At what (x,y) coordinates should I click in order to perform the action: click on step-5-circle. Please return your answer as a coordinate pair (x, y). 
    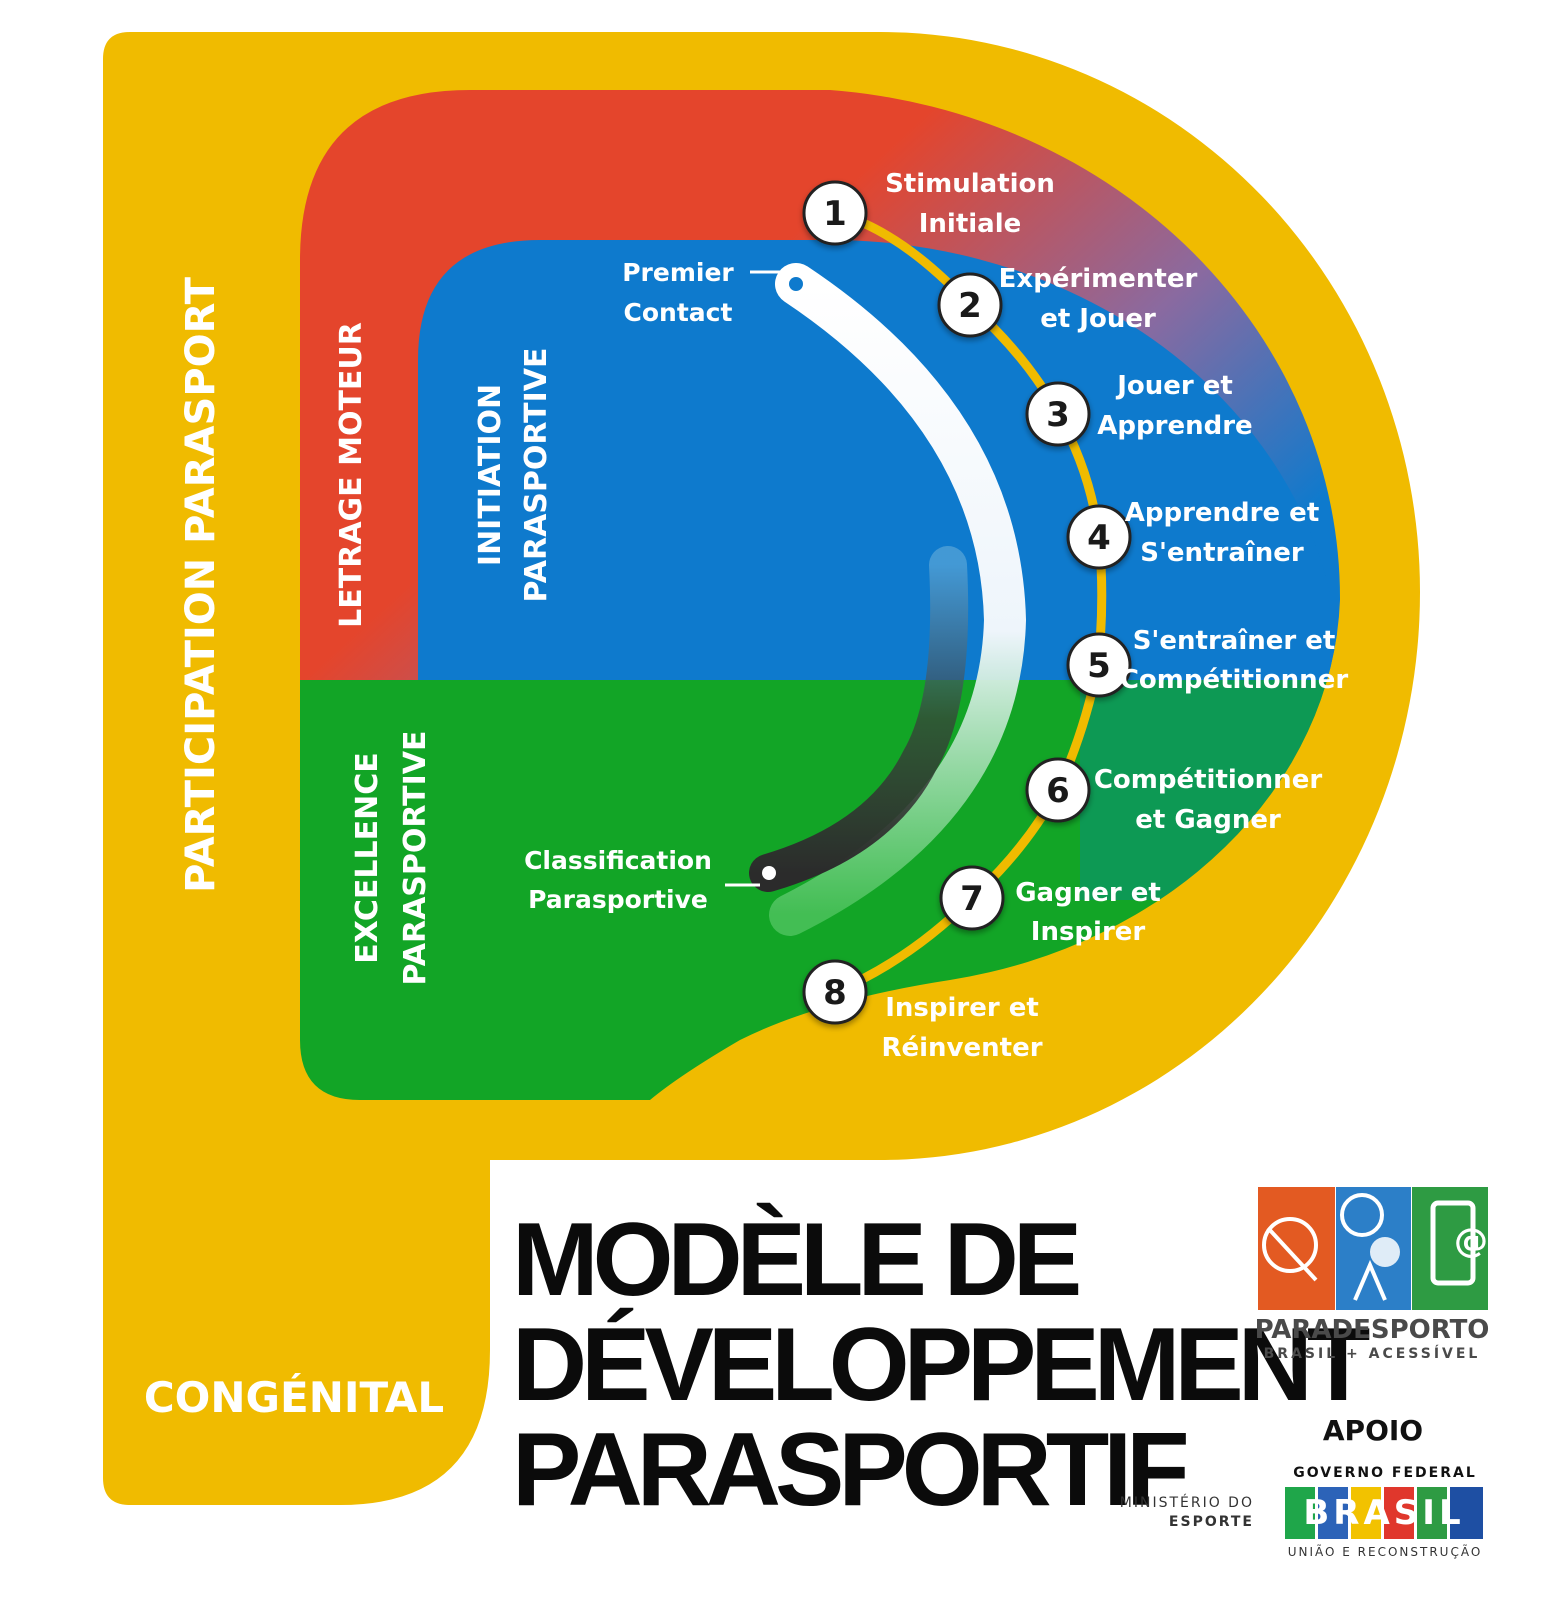
    Looking at the image, I should click on (1099, 665).